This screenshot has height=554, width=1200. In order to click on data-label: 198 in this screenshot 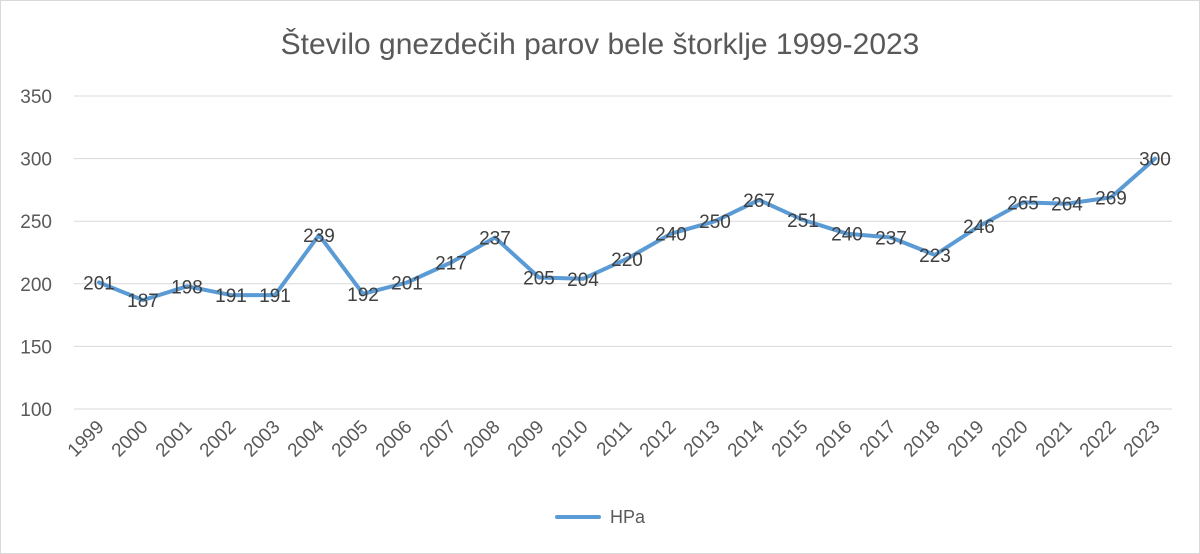, I will do `click(187, 287)`.